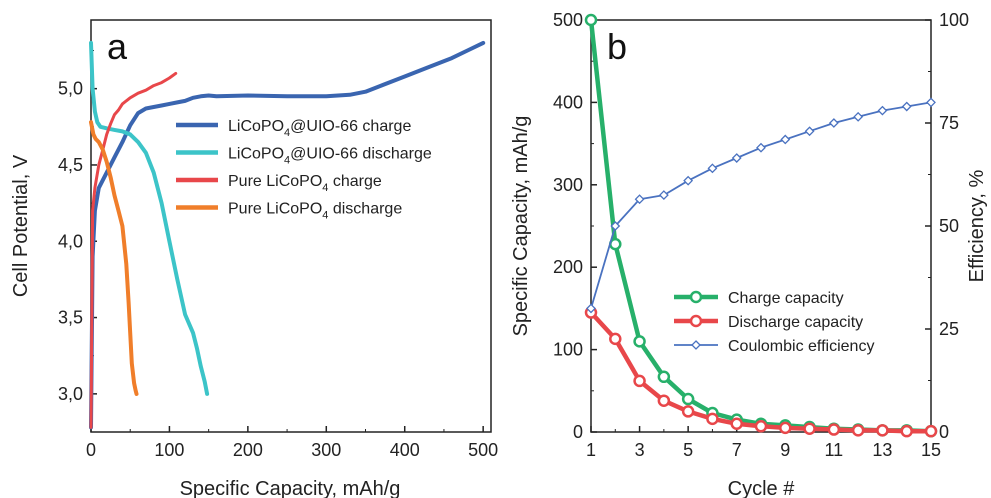 Image resolution: width=991 pixels, height=498 pixels. I want to click on panel-a-y-tick-label: 5,0, so click(70, 89).